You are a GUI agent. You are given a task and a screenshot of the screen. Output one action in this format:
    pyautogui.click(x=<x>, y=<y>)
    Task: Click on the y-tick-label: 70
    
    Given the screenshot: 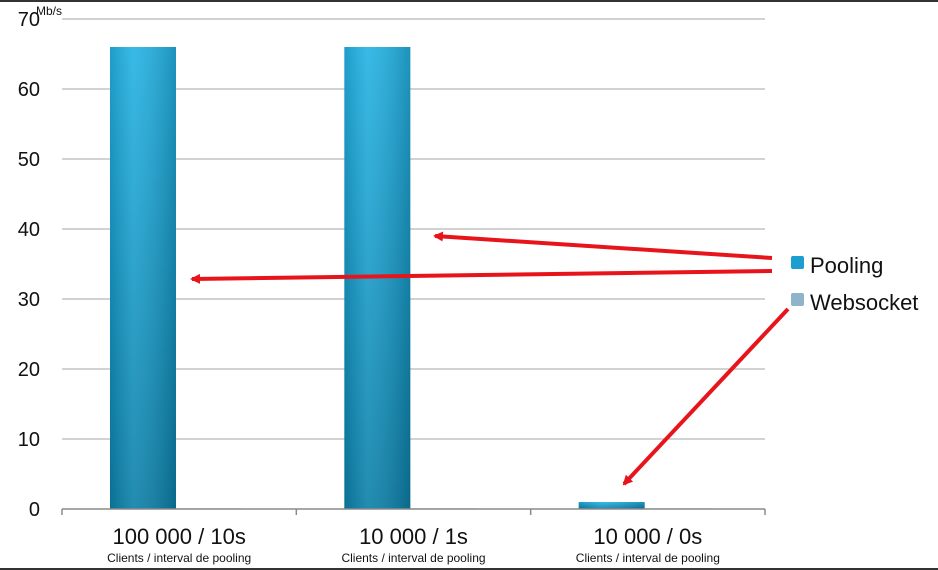 What is the action you would take?
    pyautogui.click(x=29, y=20)
    